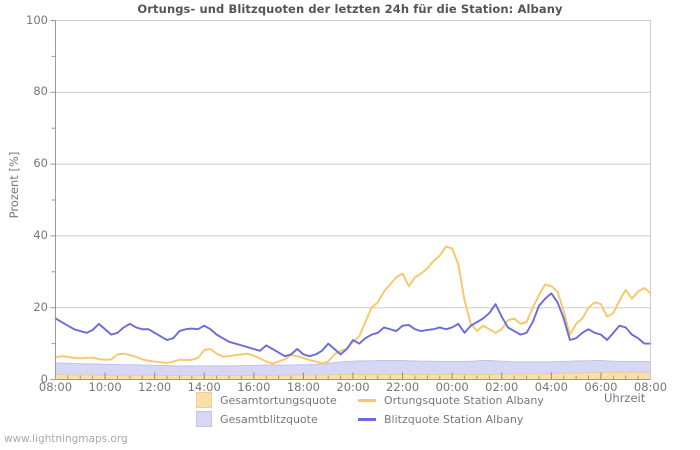 The width and height of the screenshot is (700, 450). What do you see at coordinates (66, 439) in the screenshot?
I see `watermark: www.lightningmaps.org` at bounding box center [66, 439].